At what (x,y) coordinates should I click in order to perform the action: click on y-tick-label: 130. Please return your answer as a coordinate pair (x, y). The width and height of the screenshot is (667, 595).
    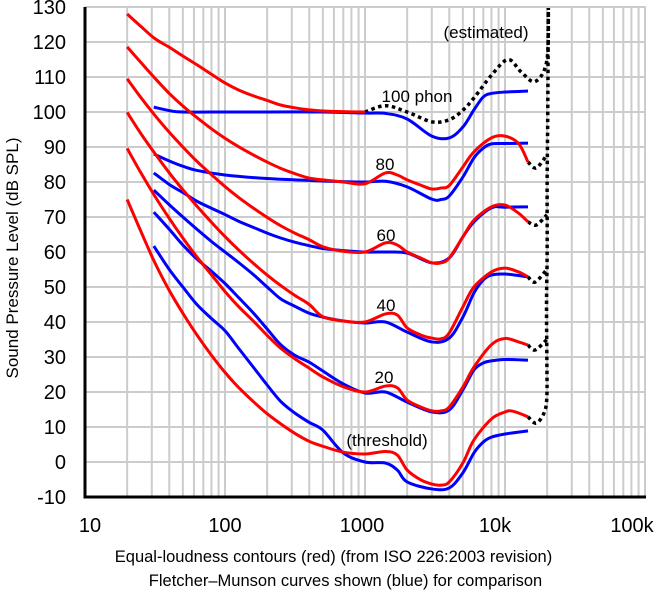
    Looking at the image, I should click on (49, 9).